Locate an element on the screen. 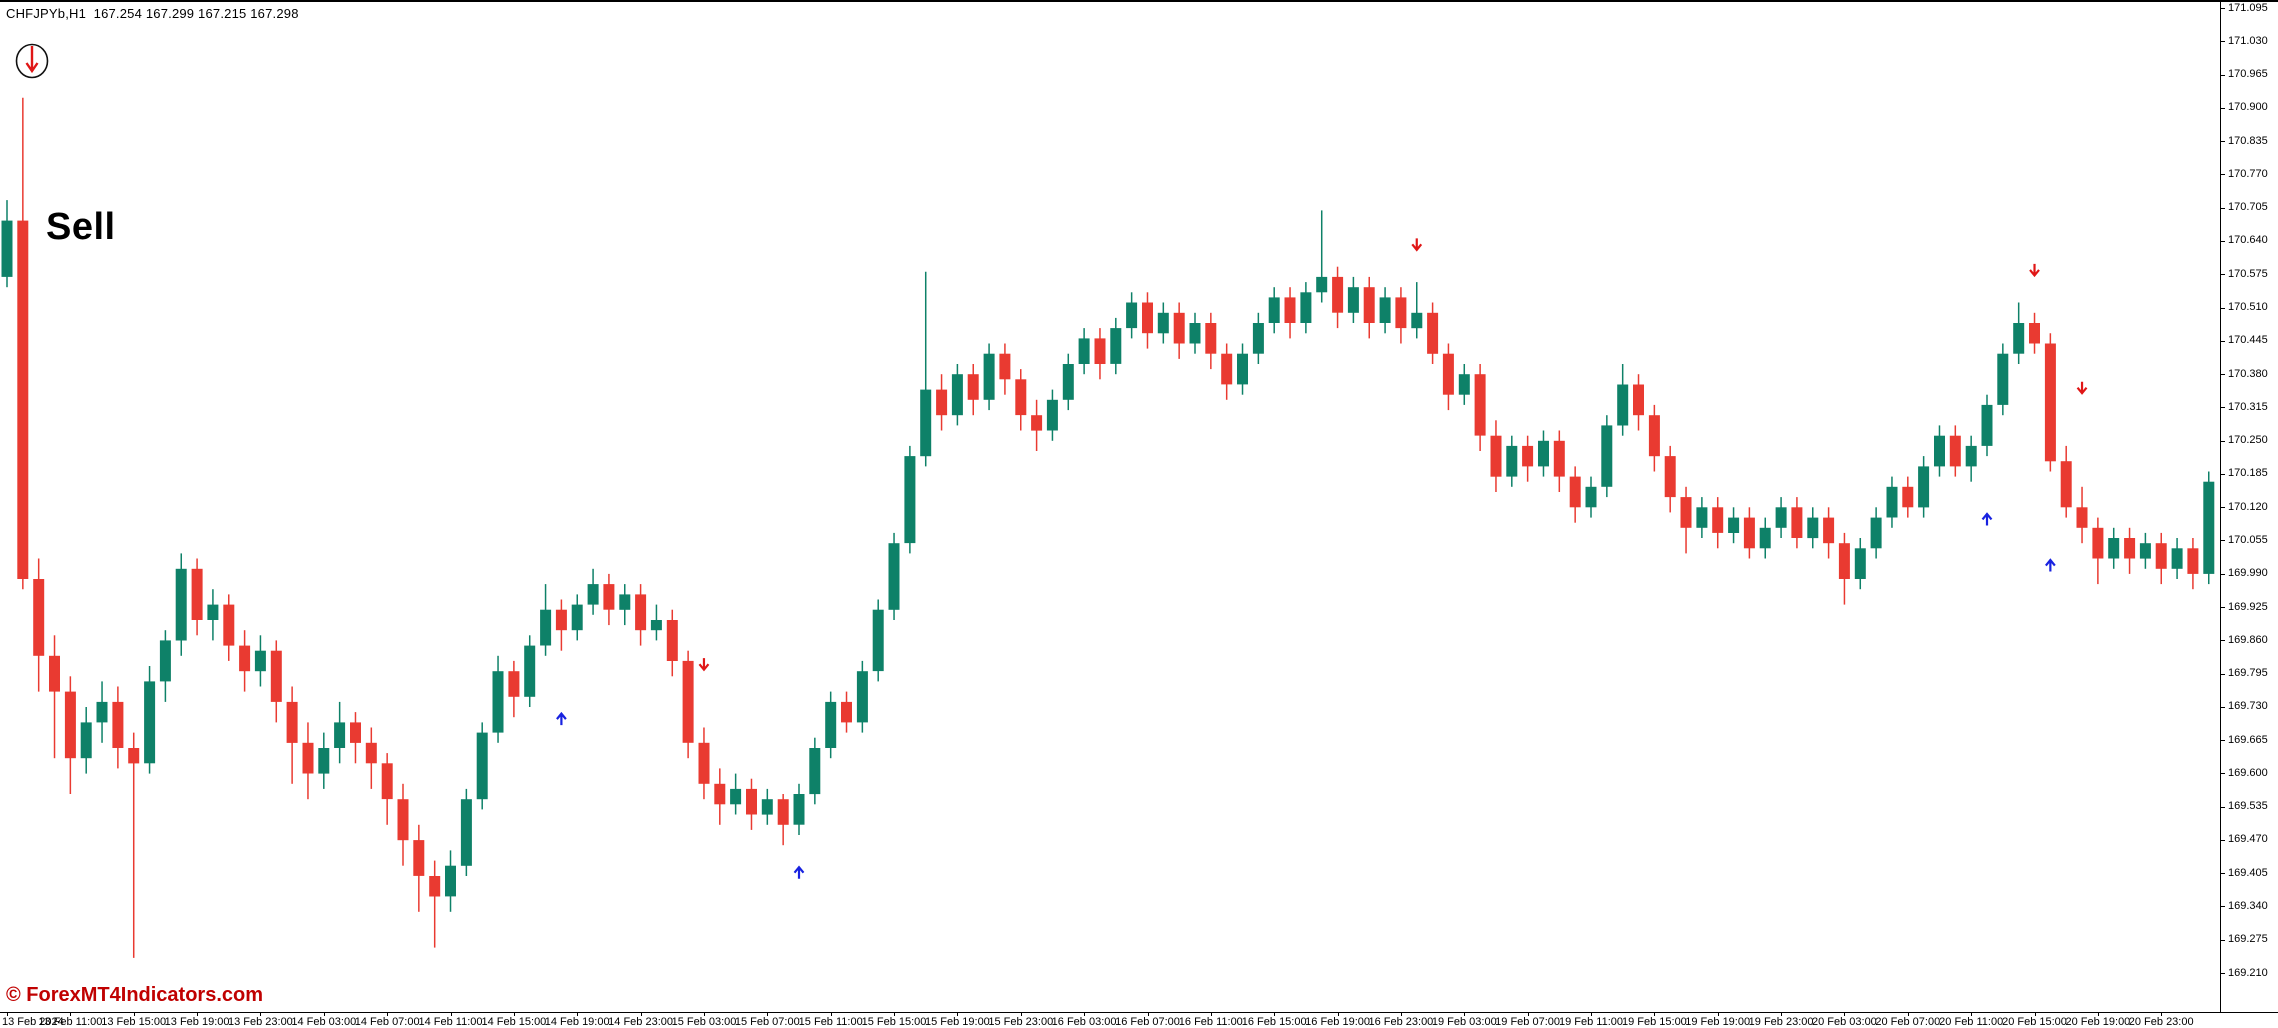  time-axis-label: 14 Feb 23:00 is located at coordinates (641, 1022).